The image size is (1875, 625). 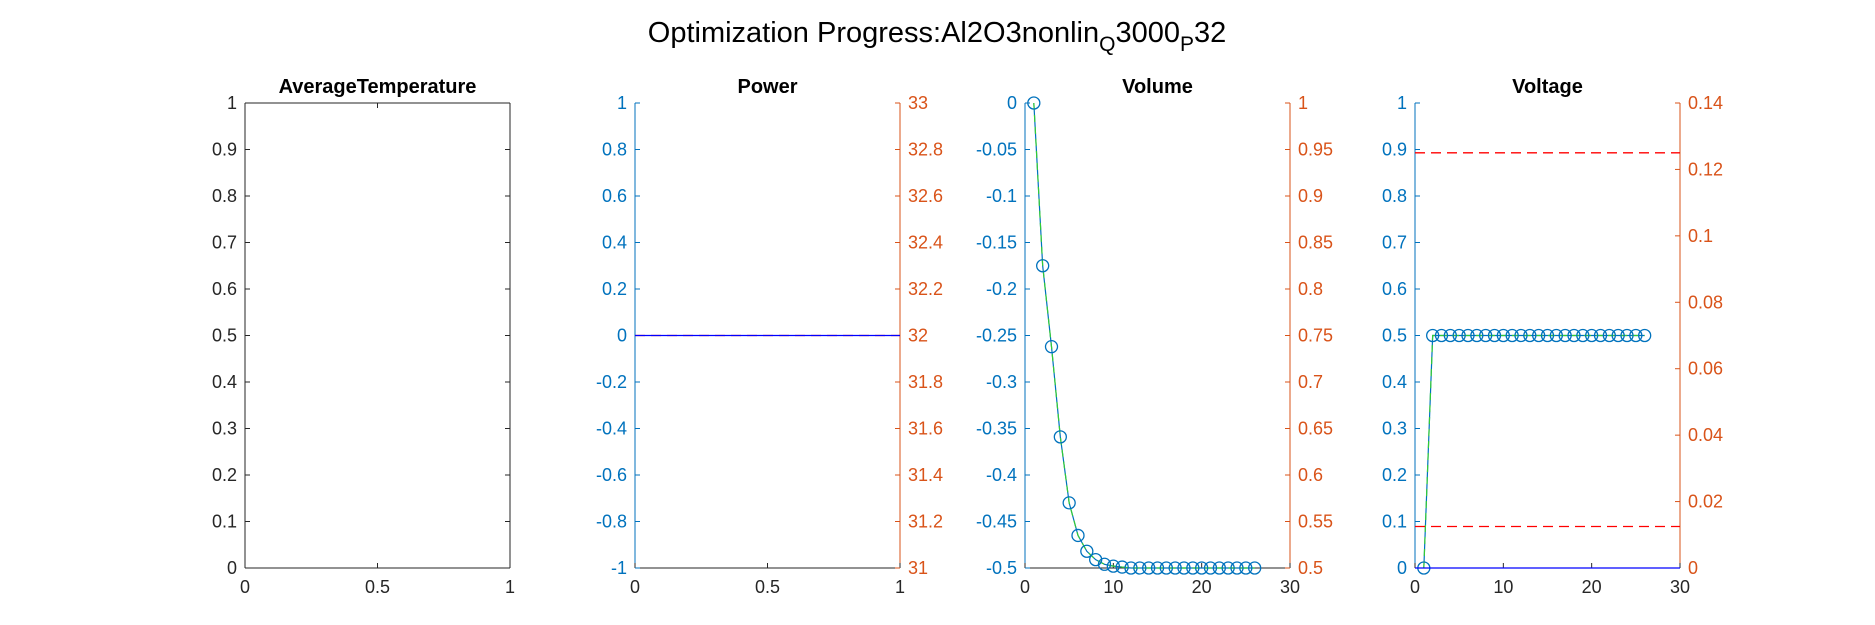 I want to click on figure-title-sub-q: Q, so click(x=1107, y=44).